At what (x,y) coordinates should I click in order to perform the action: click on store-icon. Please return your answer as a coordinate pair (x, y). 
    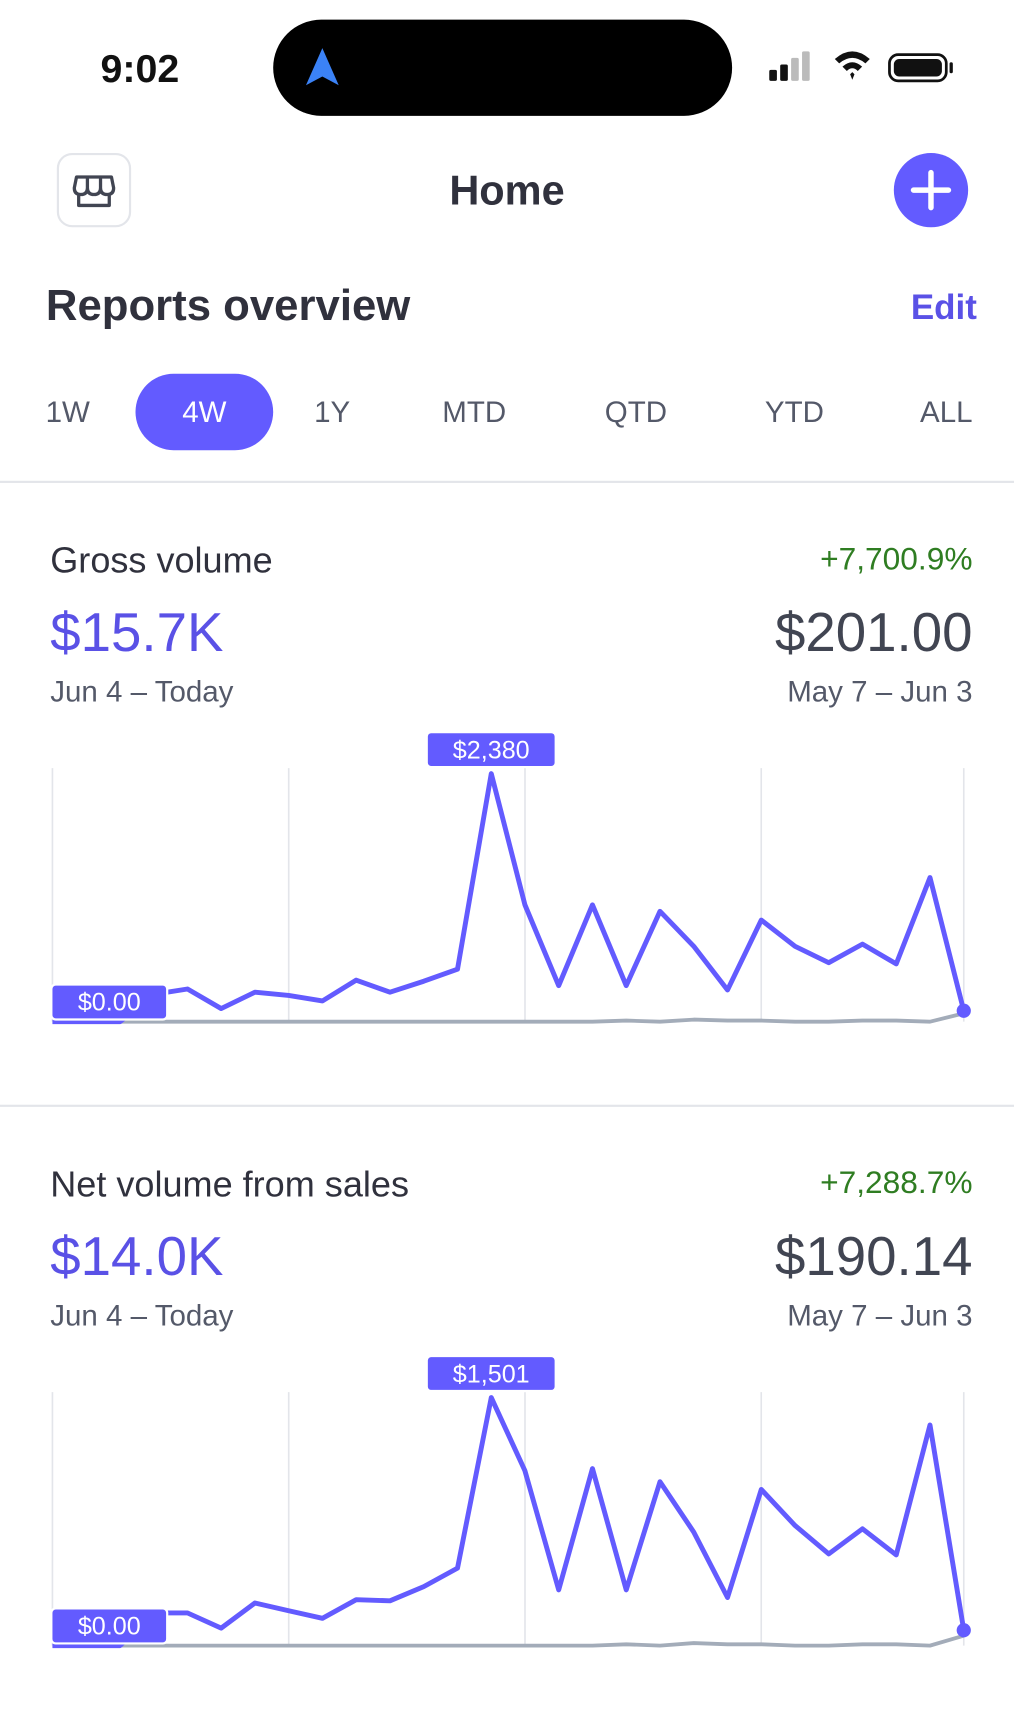
    Looking at the image, I should click on (94, 191).